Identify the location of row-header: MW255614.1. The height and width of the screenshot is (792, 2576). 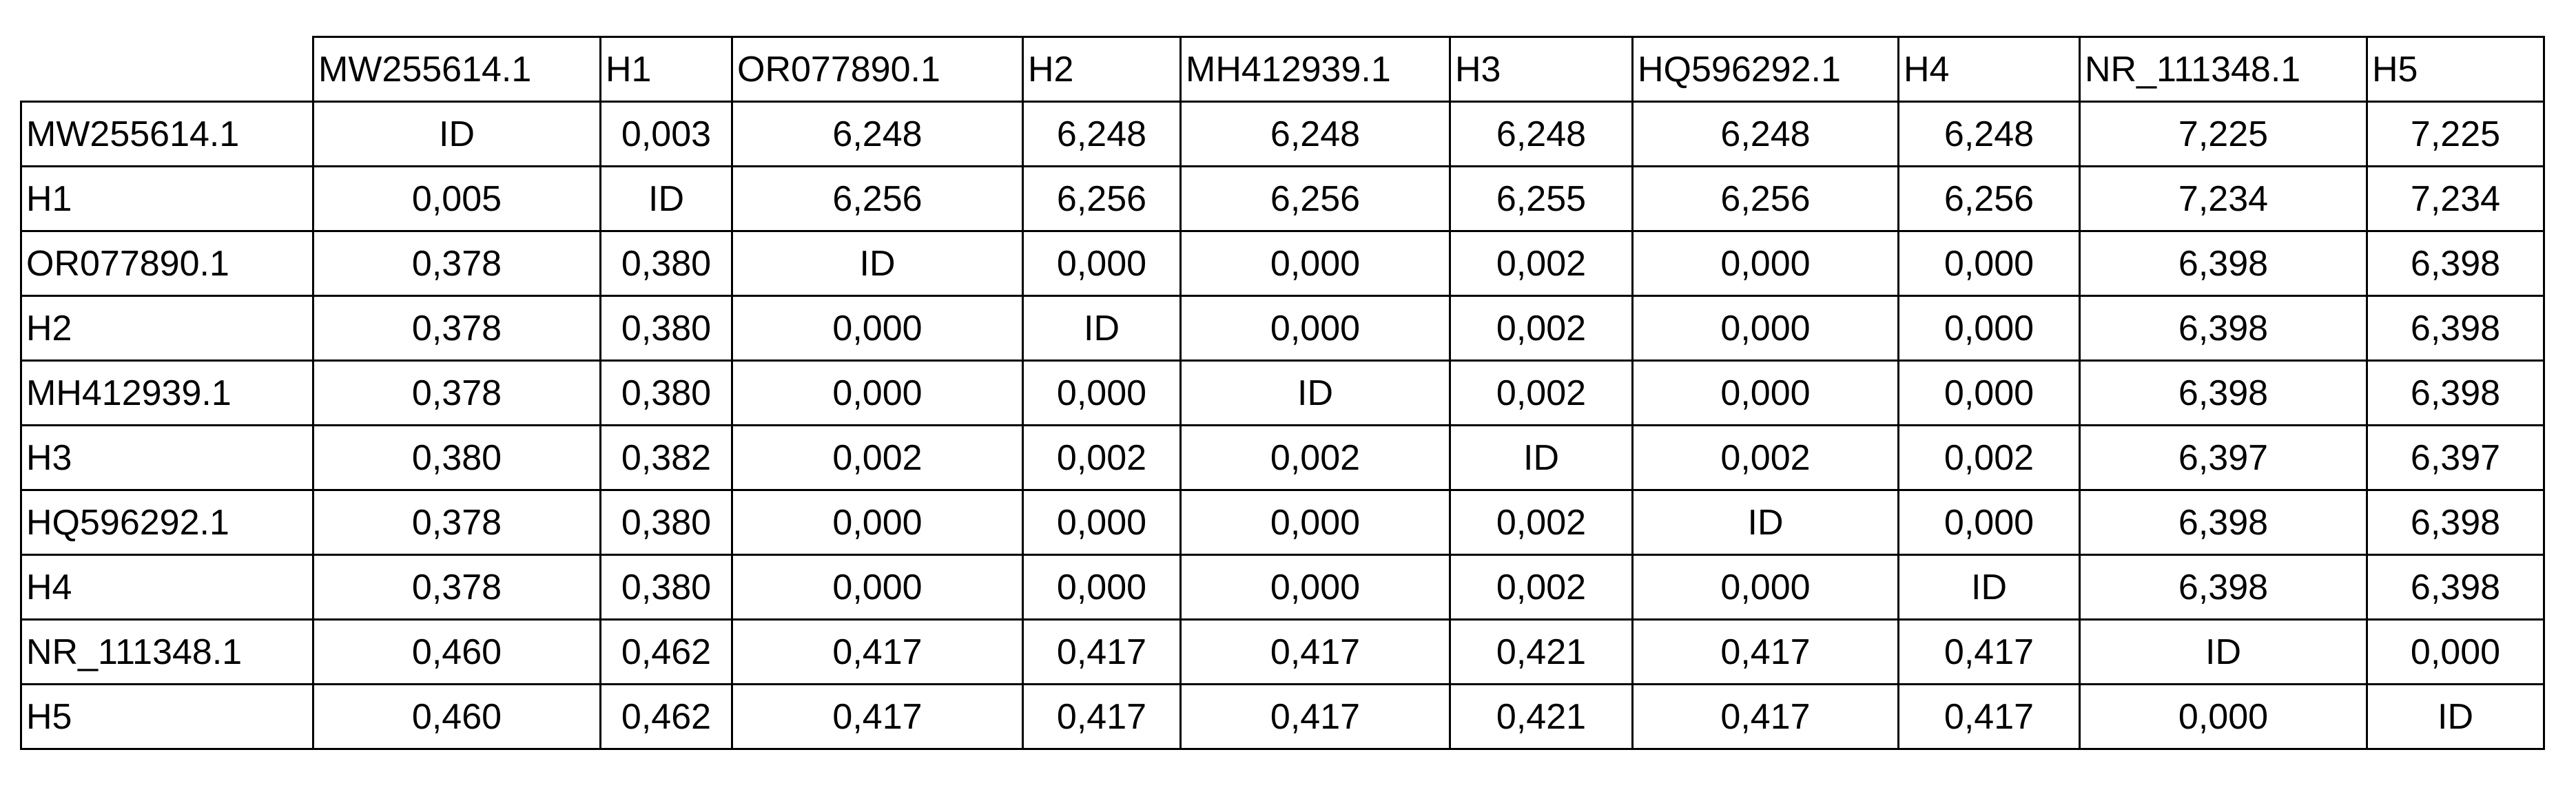
(167, 134).